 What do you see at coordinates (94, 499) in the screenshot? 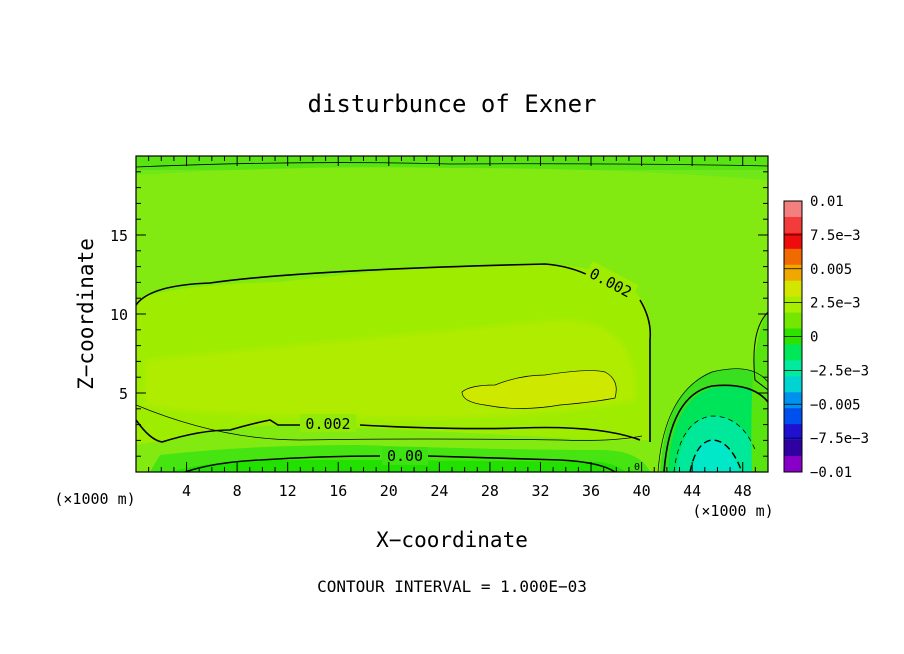
I see `x-unit-left: (×1000 m)` at bounding box center [94, 499].